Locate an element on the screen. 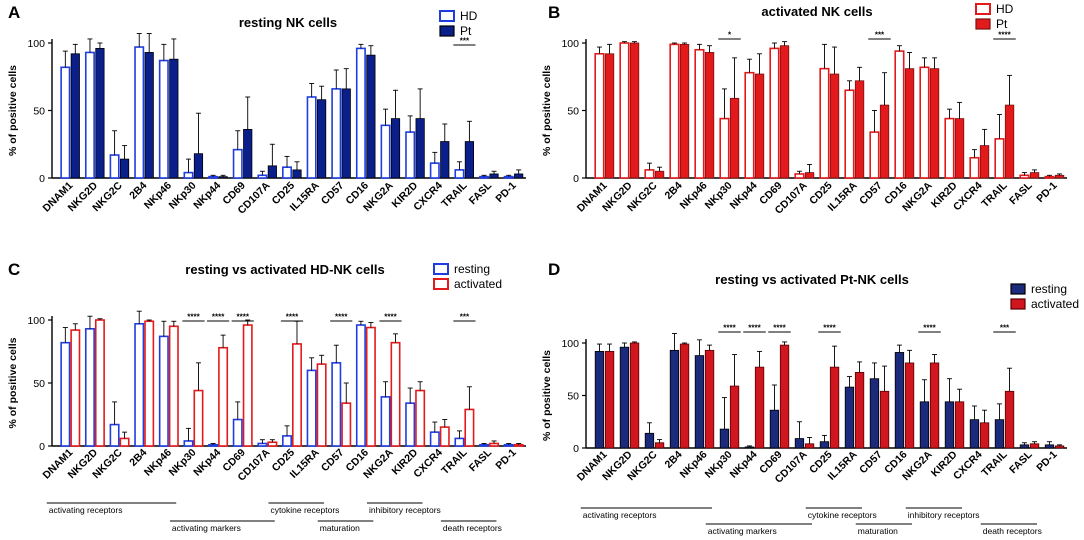 This screenshot has width=1084, height=540. bar-activated-trail is located at coordinates (1009, 419).